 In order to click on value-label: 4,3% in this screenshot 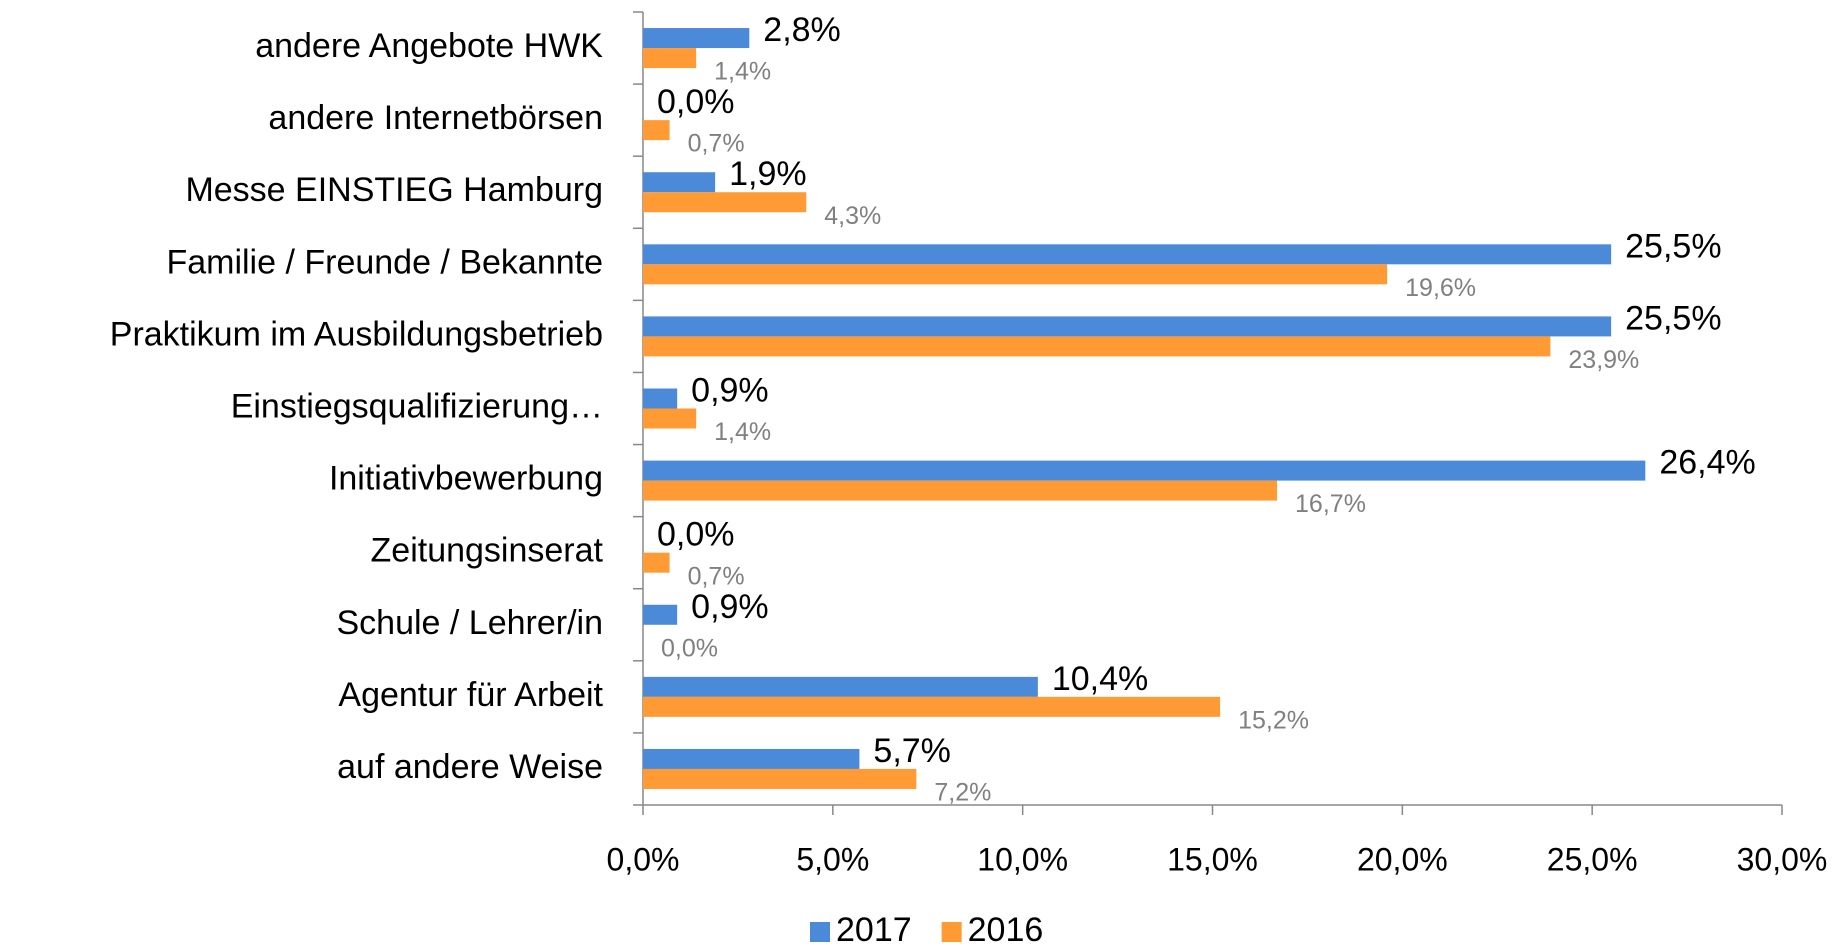, I will do `click(852, 216)`.